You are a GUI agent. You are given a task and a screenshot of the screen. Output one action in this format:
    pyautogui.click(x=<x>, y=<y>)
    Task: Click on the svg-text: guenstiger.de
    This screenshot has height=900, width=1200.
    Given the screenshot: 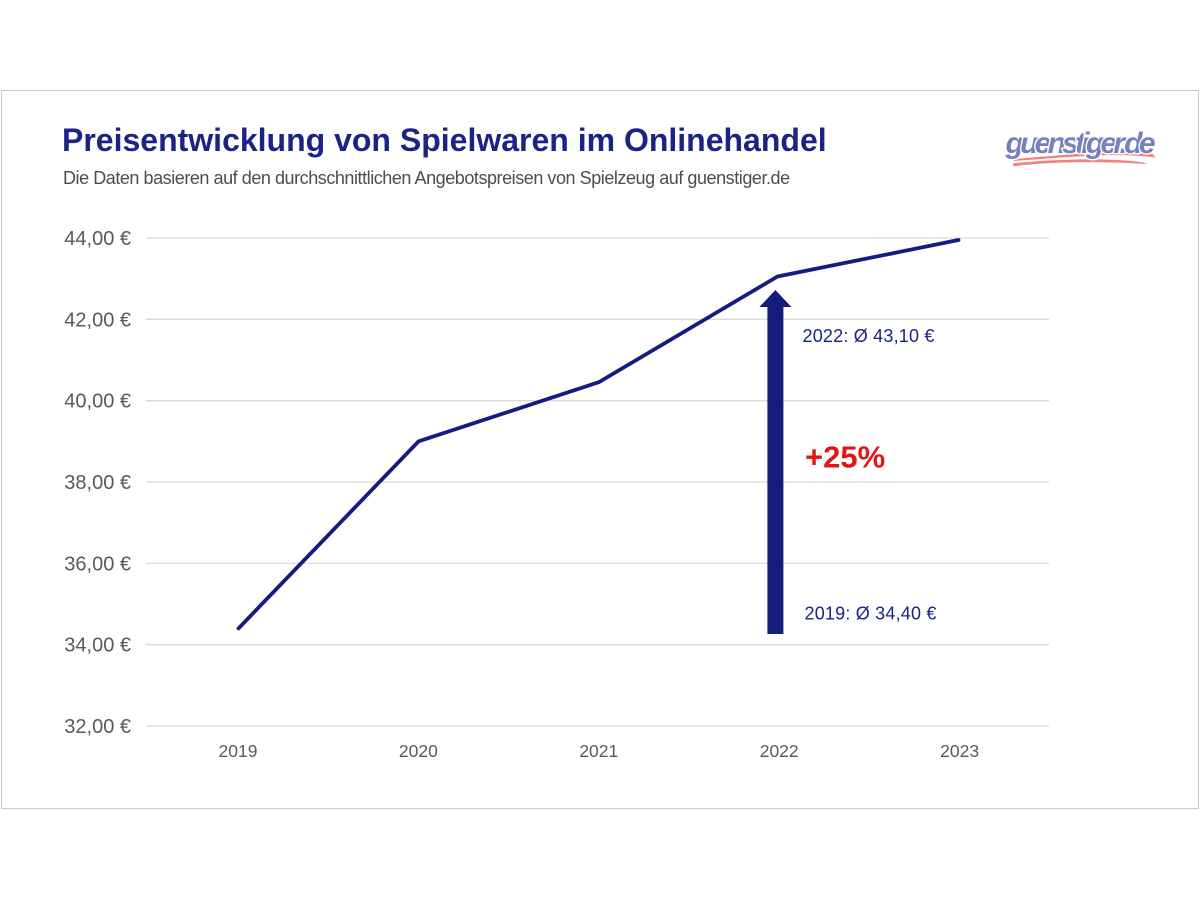 What is the action you would take?
    pyautogui.click(x=1080, y=143)
    